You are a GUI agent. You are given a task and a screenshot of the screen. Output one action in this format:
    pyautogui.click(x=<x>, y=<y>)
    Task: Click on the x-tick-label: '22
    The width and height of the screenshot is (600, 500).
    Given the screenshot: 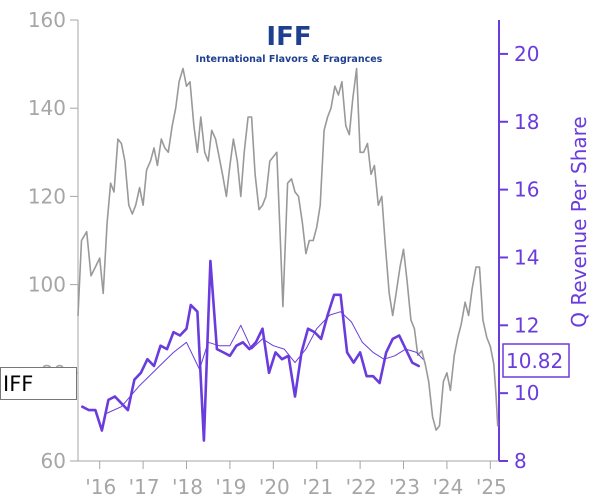 What is the action you would take?
    pyautogui.click(x=361, y=487)
    